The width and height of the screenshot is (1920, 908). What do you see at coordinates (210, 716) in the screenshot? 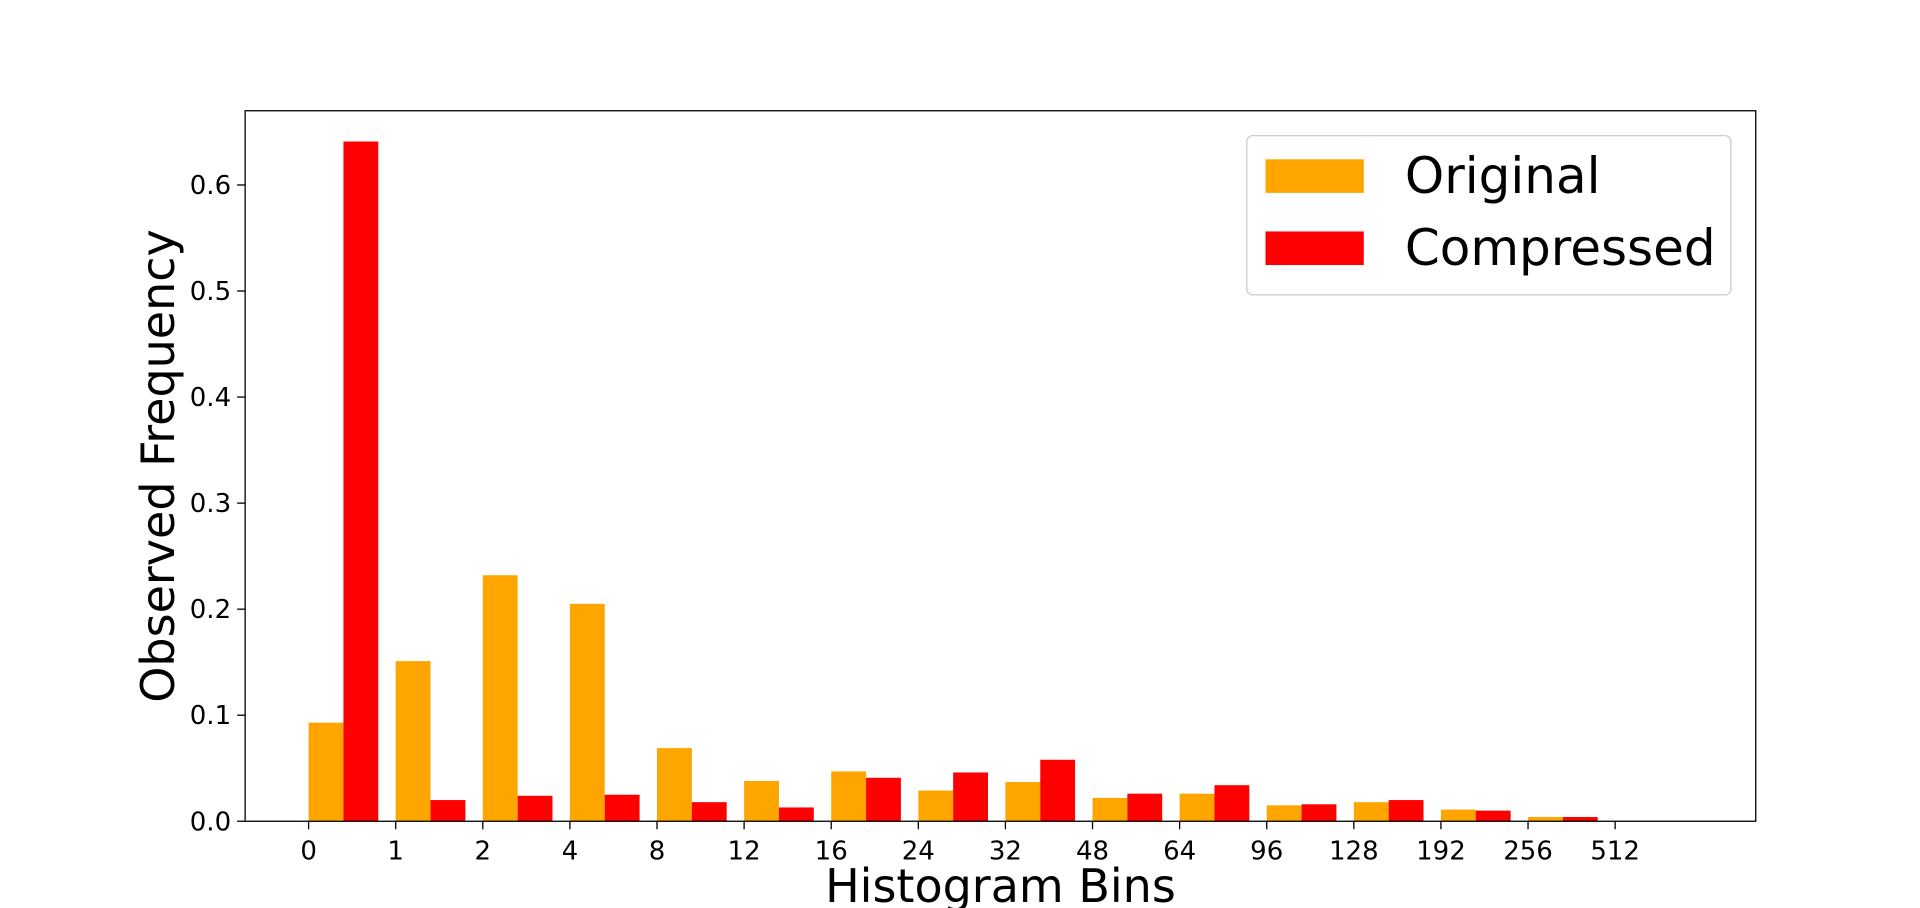
I see `y-tick-label: 0.1` at bounding box center [210, 716].